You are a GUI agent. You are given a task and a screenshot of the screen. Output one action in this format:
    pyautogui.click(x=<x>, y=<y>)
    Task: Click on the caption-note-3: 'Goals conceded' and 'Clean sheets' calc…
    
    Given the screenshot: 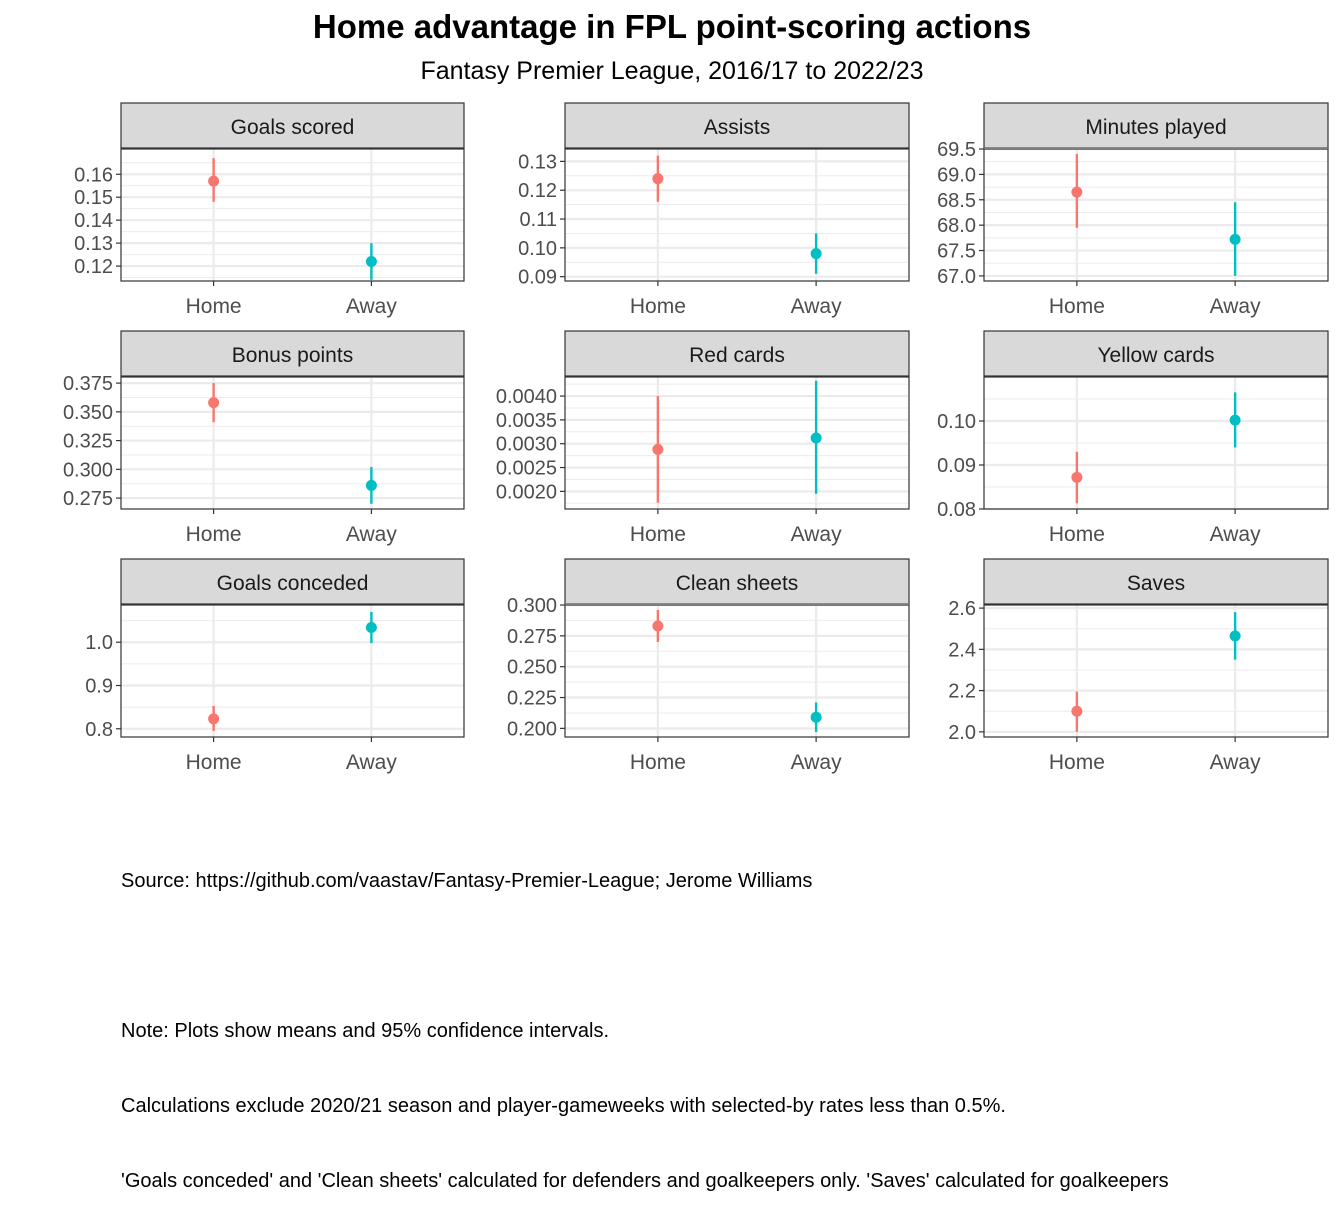 What is the action you would take?
    pyautogui.click(x=645, y=1181)
    